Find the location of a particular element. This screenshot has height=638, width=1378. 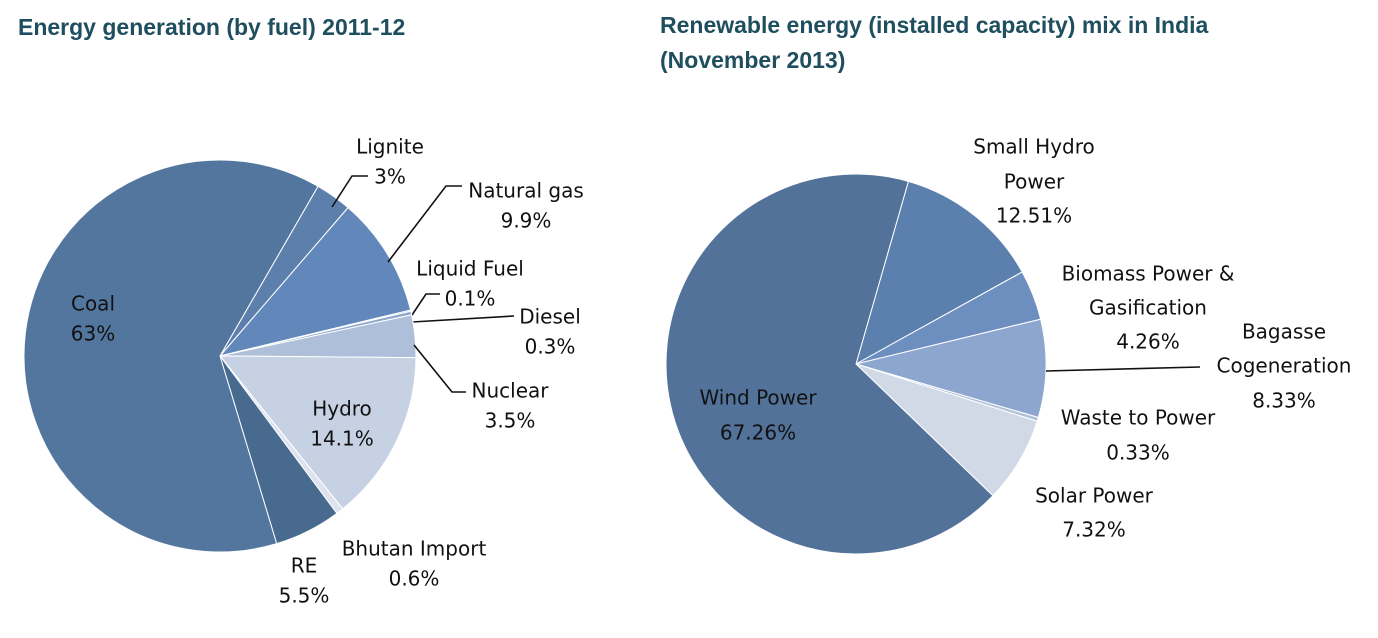

leader-line-nuclear is located at coordinates (439, 368).